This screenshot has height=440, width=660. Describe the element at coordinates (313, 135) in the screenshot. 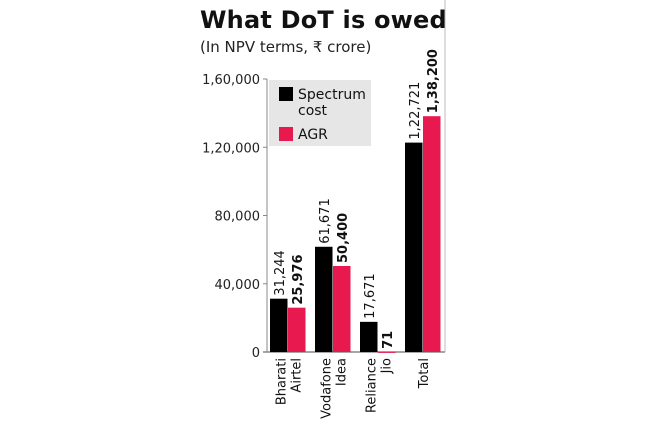

I see `legend-label: AGR` at that location.